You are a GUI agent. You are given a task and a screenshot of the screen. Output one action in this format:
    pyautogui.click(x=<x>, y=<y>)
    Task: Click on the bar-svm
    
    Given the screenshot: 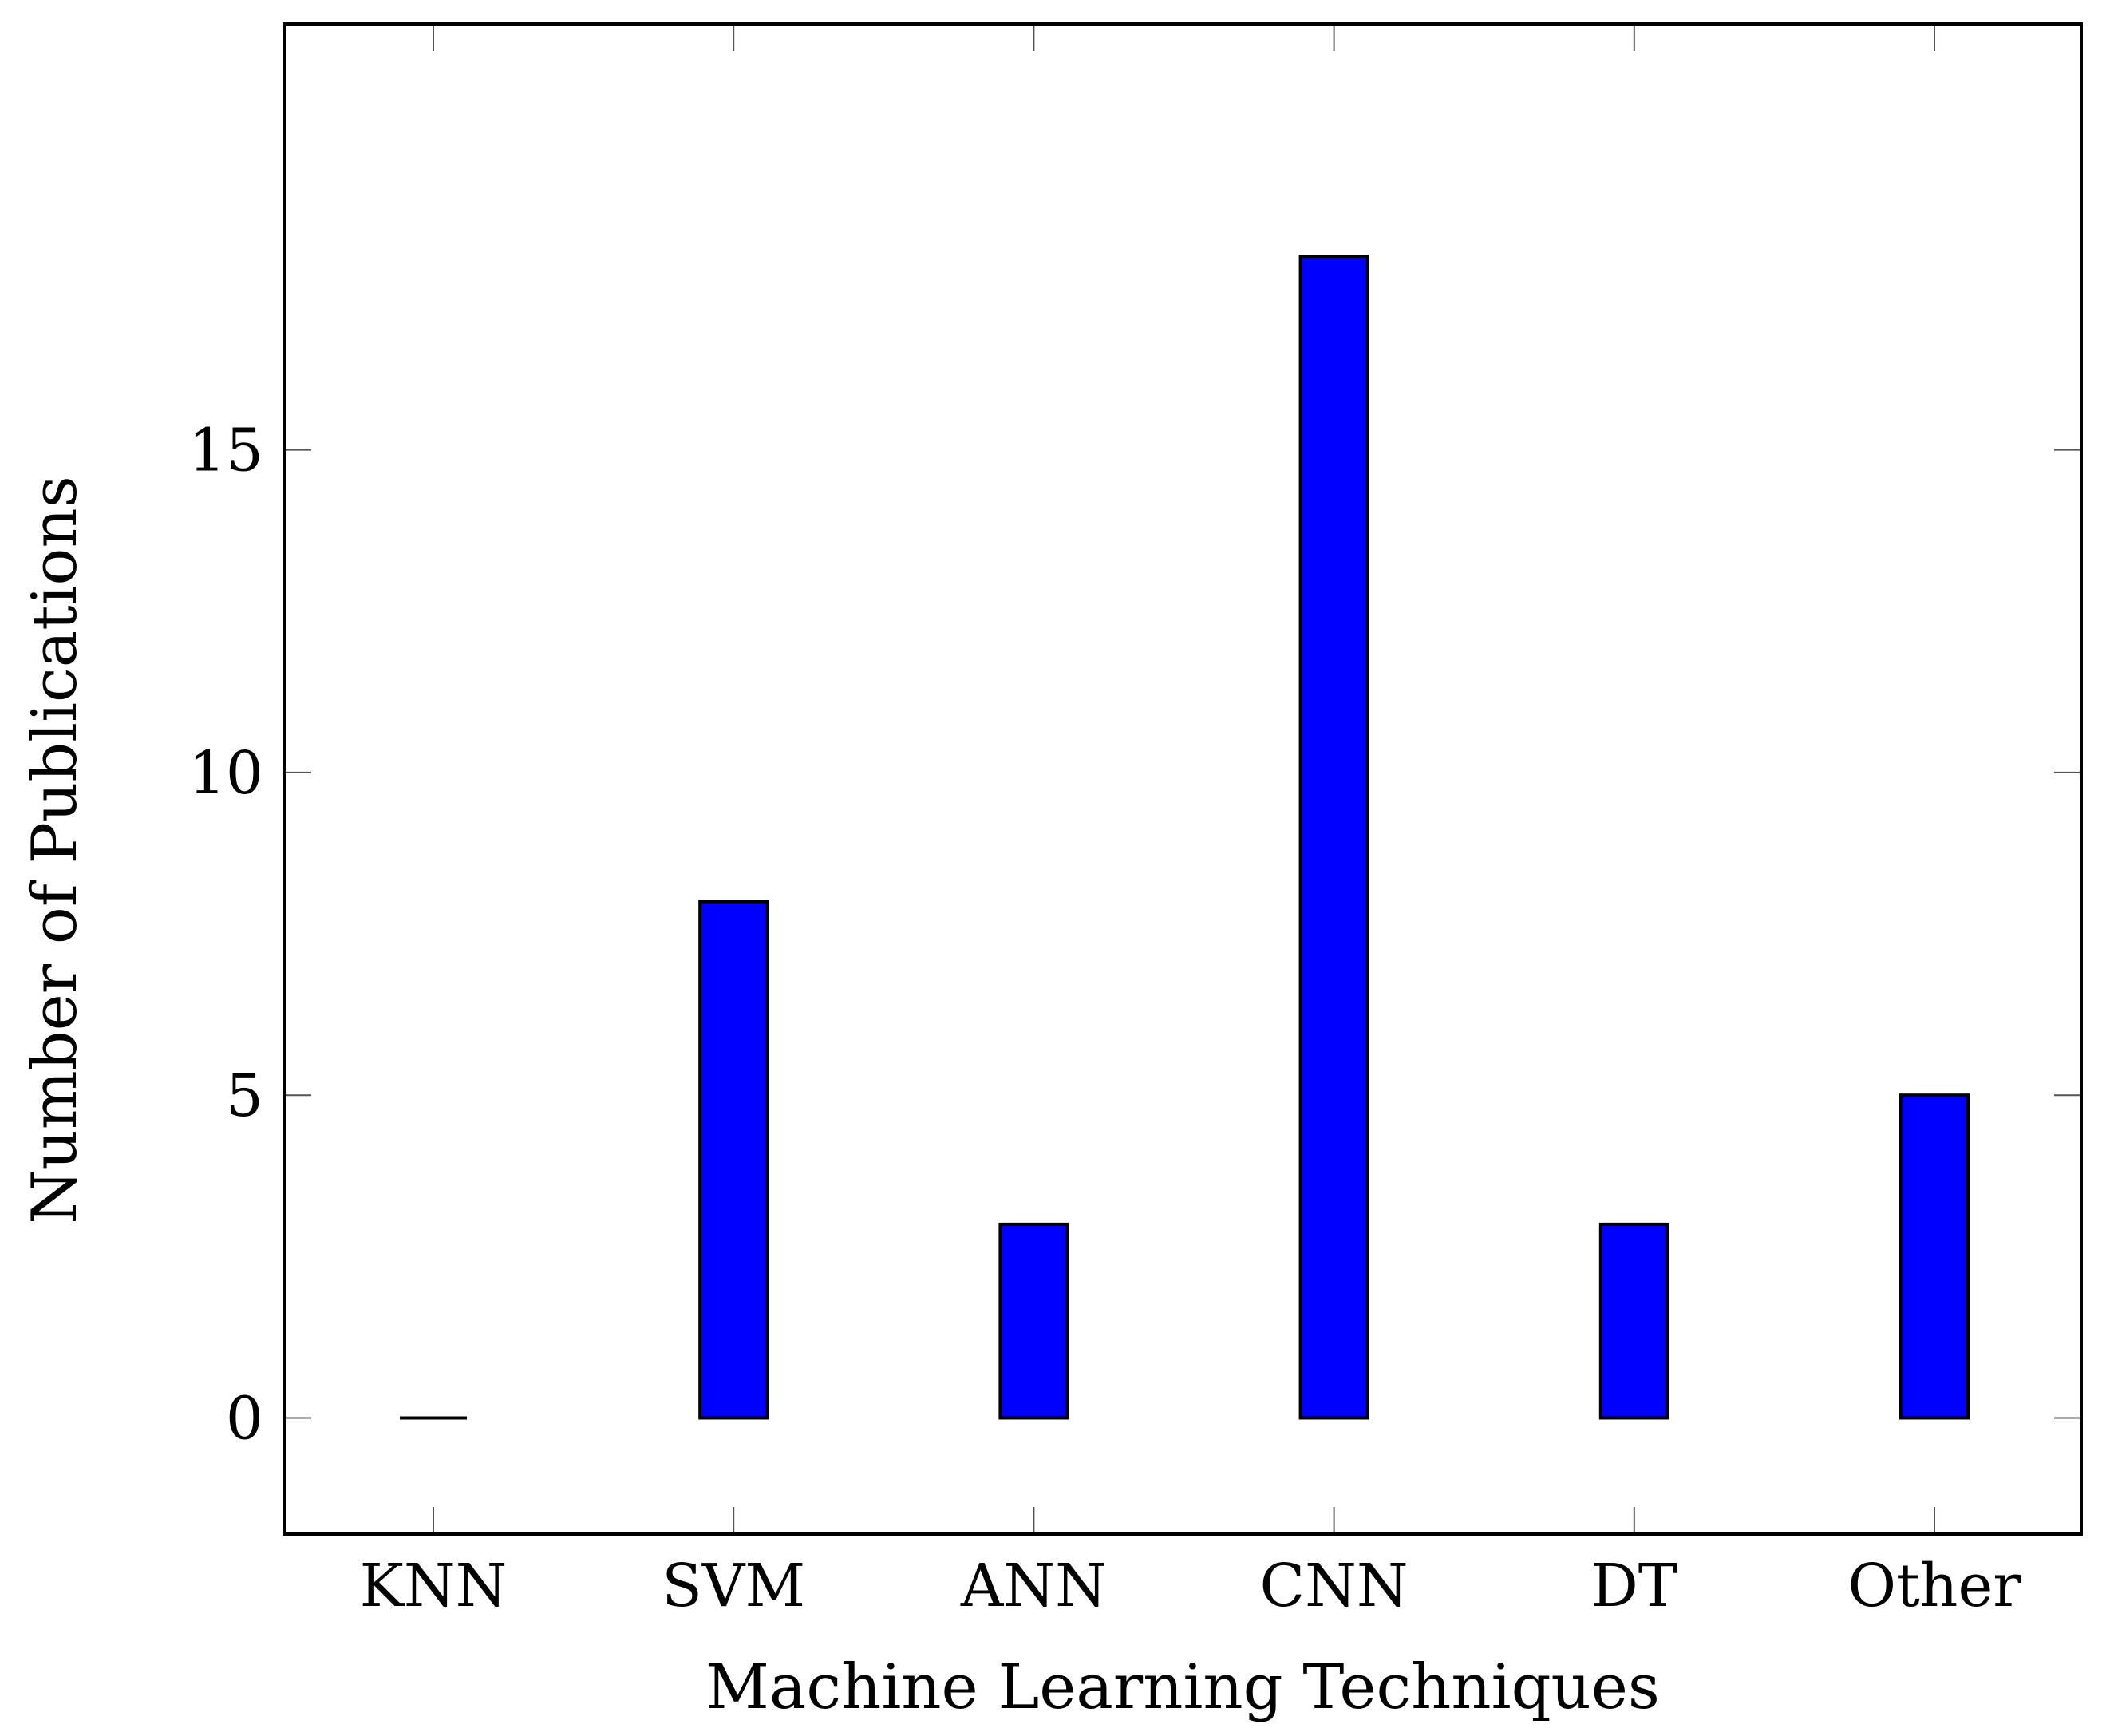 What is the action you would take?
    pyautogui.click(x=733, y=1160)
    